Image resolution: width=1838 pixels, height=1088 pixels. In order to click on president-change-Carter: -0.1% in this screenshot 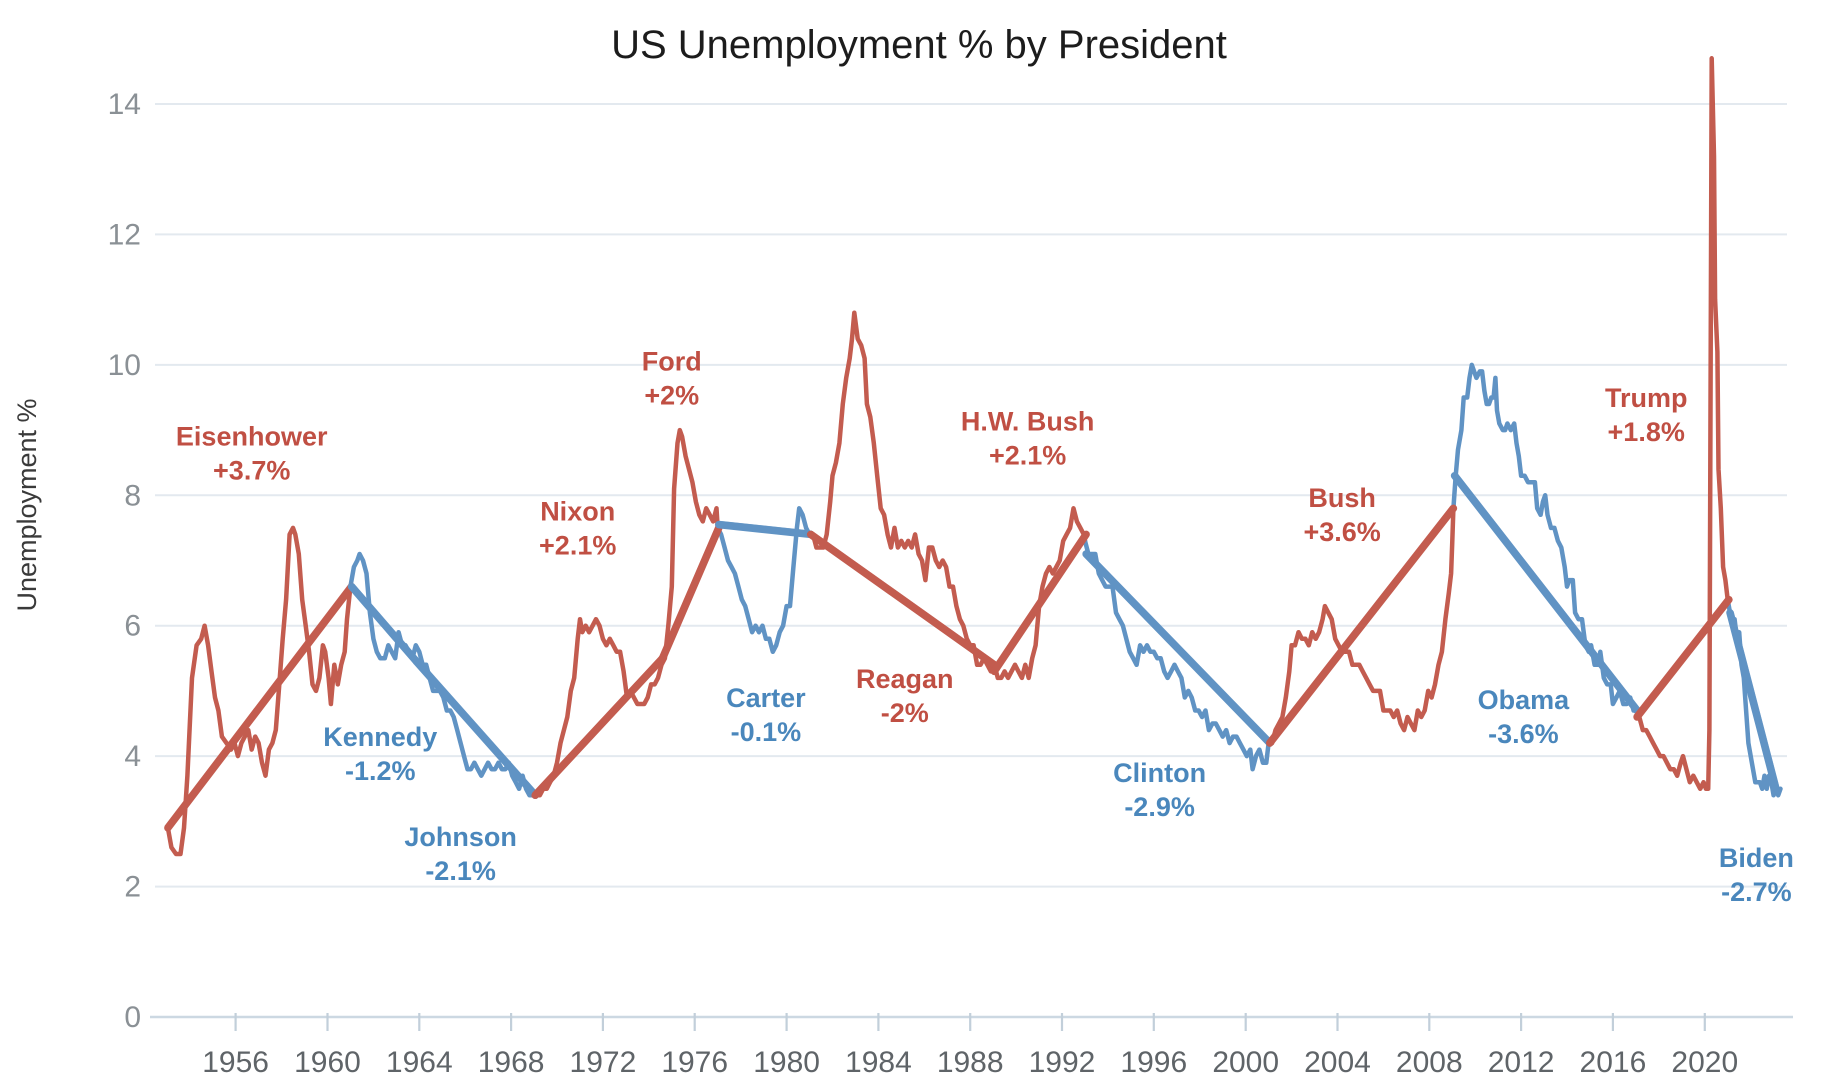, I will do `click(766, 732)`.